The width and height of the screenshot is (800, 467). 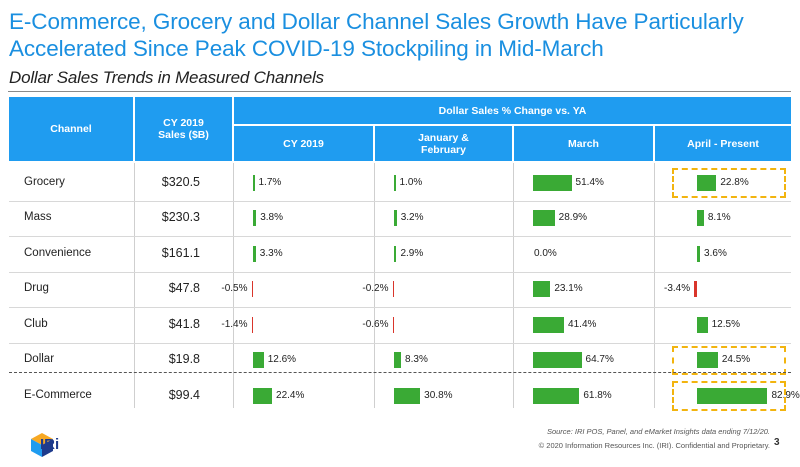 I want to click on value-label: 3.6%, so click(x=715, y=253).